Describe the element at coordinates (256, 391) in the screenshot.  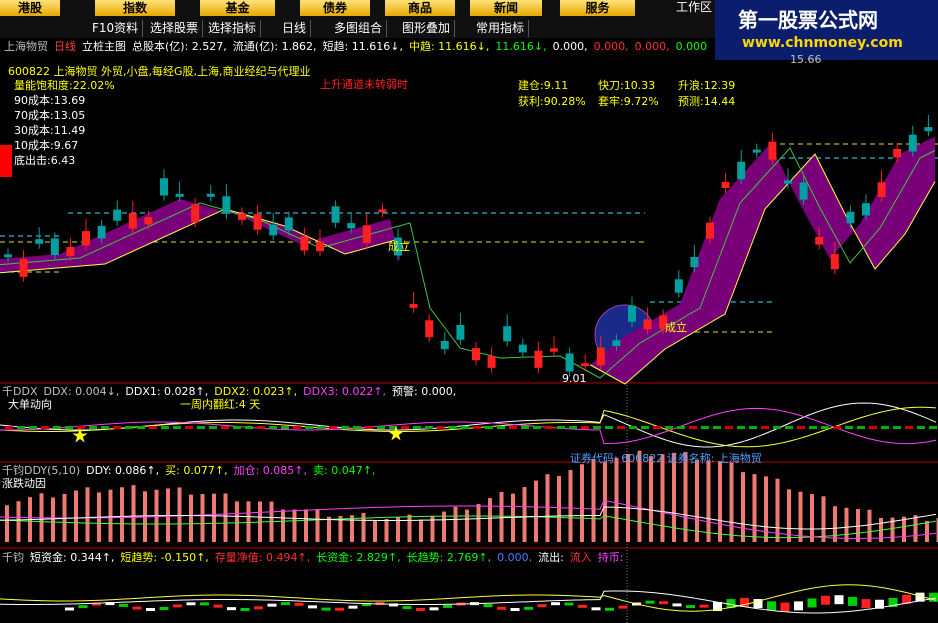
I see `legend-text: DDX2: 0.023↑,` at that location.